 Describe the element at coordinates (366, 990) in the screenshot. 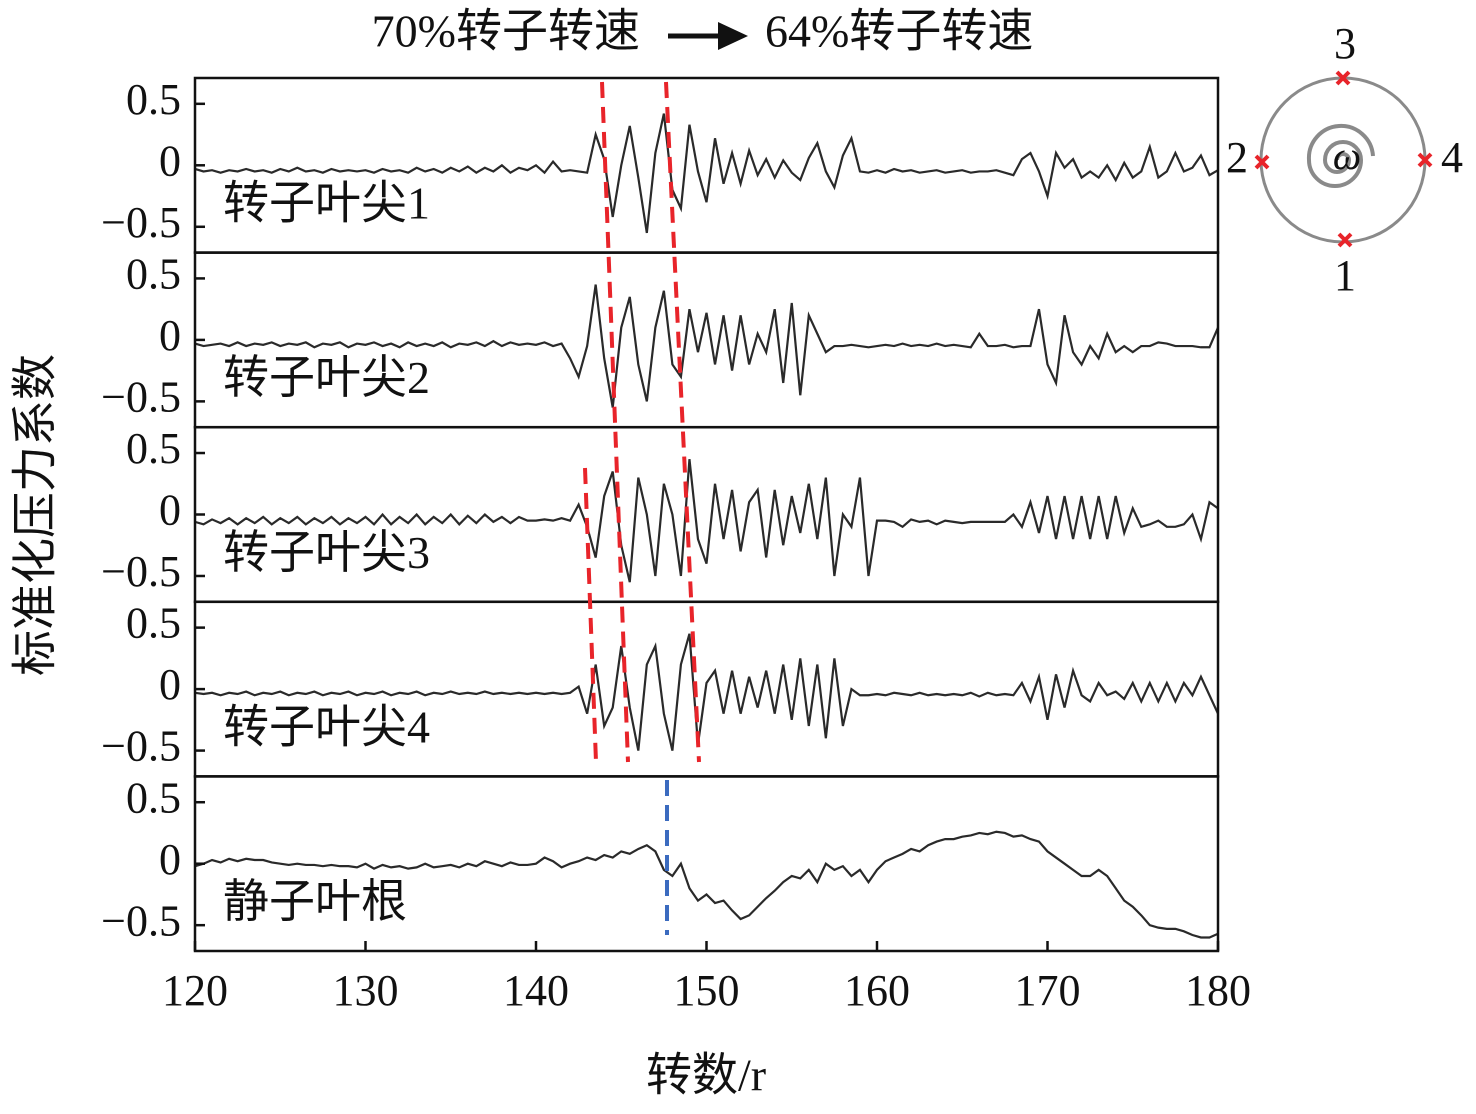

I see `x-tick-label: 130` at that location.